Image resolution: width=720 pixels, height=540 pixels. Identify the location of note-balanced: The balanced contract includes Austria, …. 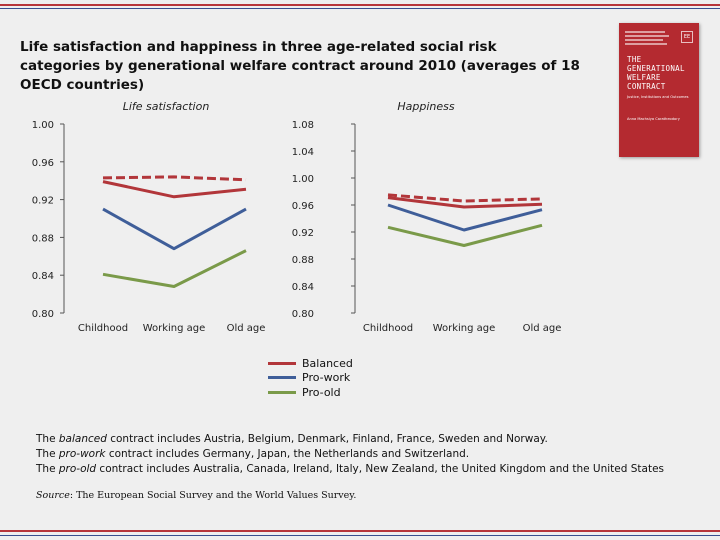
(292, 439).